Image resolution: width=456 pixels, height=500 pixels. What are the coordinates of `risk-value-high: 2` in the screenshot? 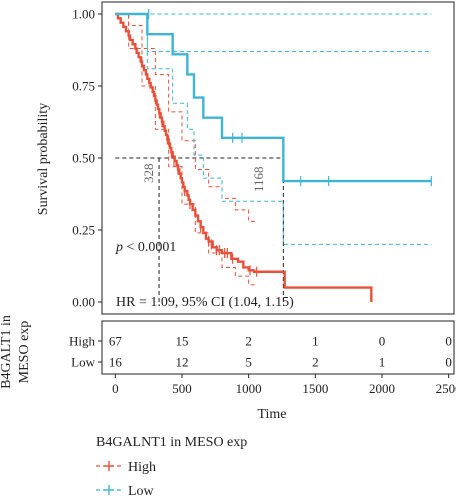 It's located at (248, 341).